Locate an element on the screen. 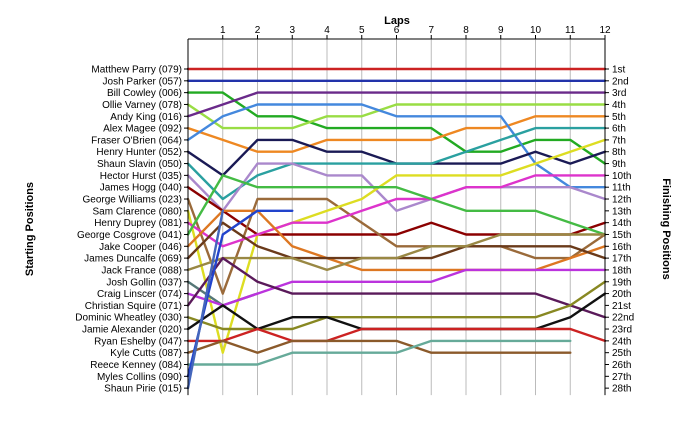 The width and height of the screenshot is (700, 425). finishing-position-label: 7th is located at coordinates (619, 140).